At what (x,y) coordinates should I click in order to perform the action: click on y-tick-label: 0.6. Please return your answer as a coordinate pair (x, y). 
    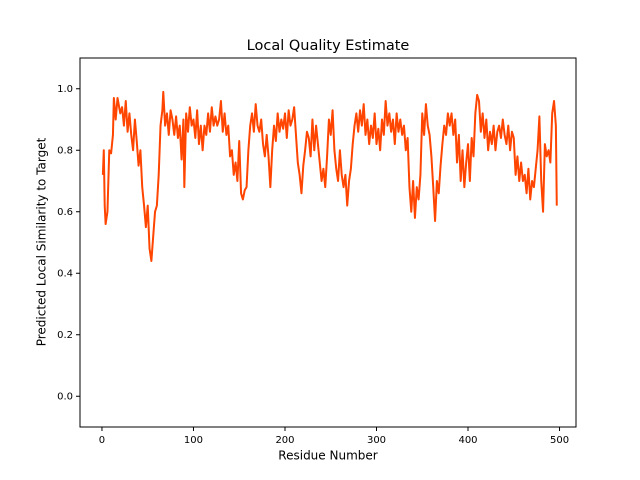
    Looking at the image, I should click on (65, 212).